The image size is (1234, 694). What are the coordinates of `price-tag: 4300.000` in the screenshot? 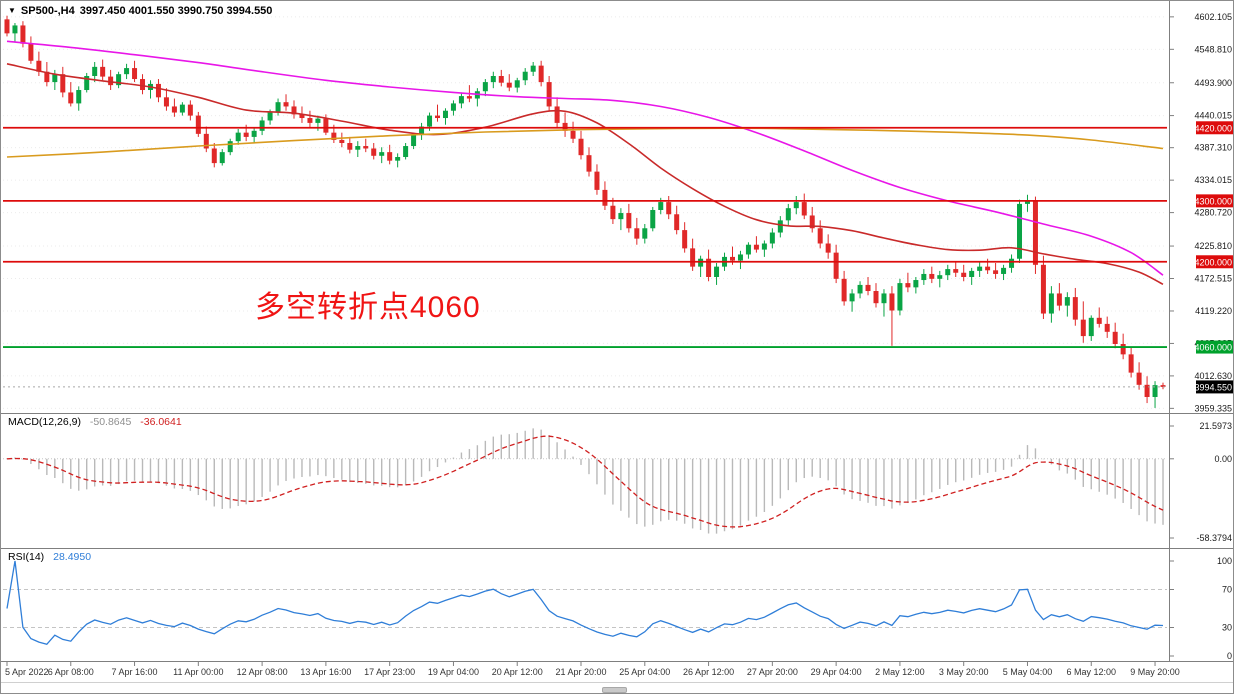 It's located at (1213, 201).